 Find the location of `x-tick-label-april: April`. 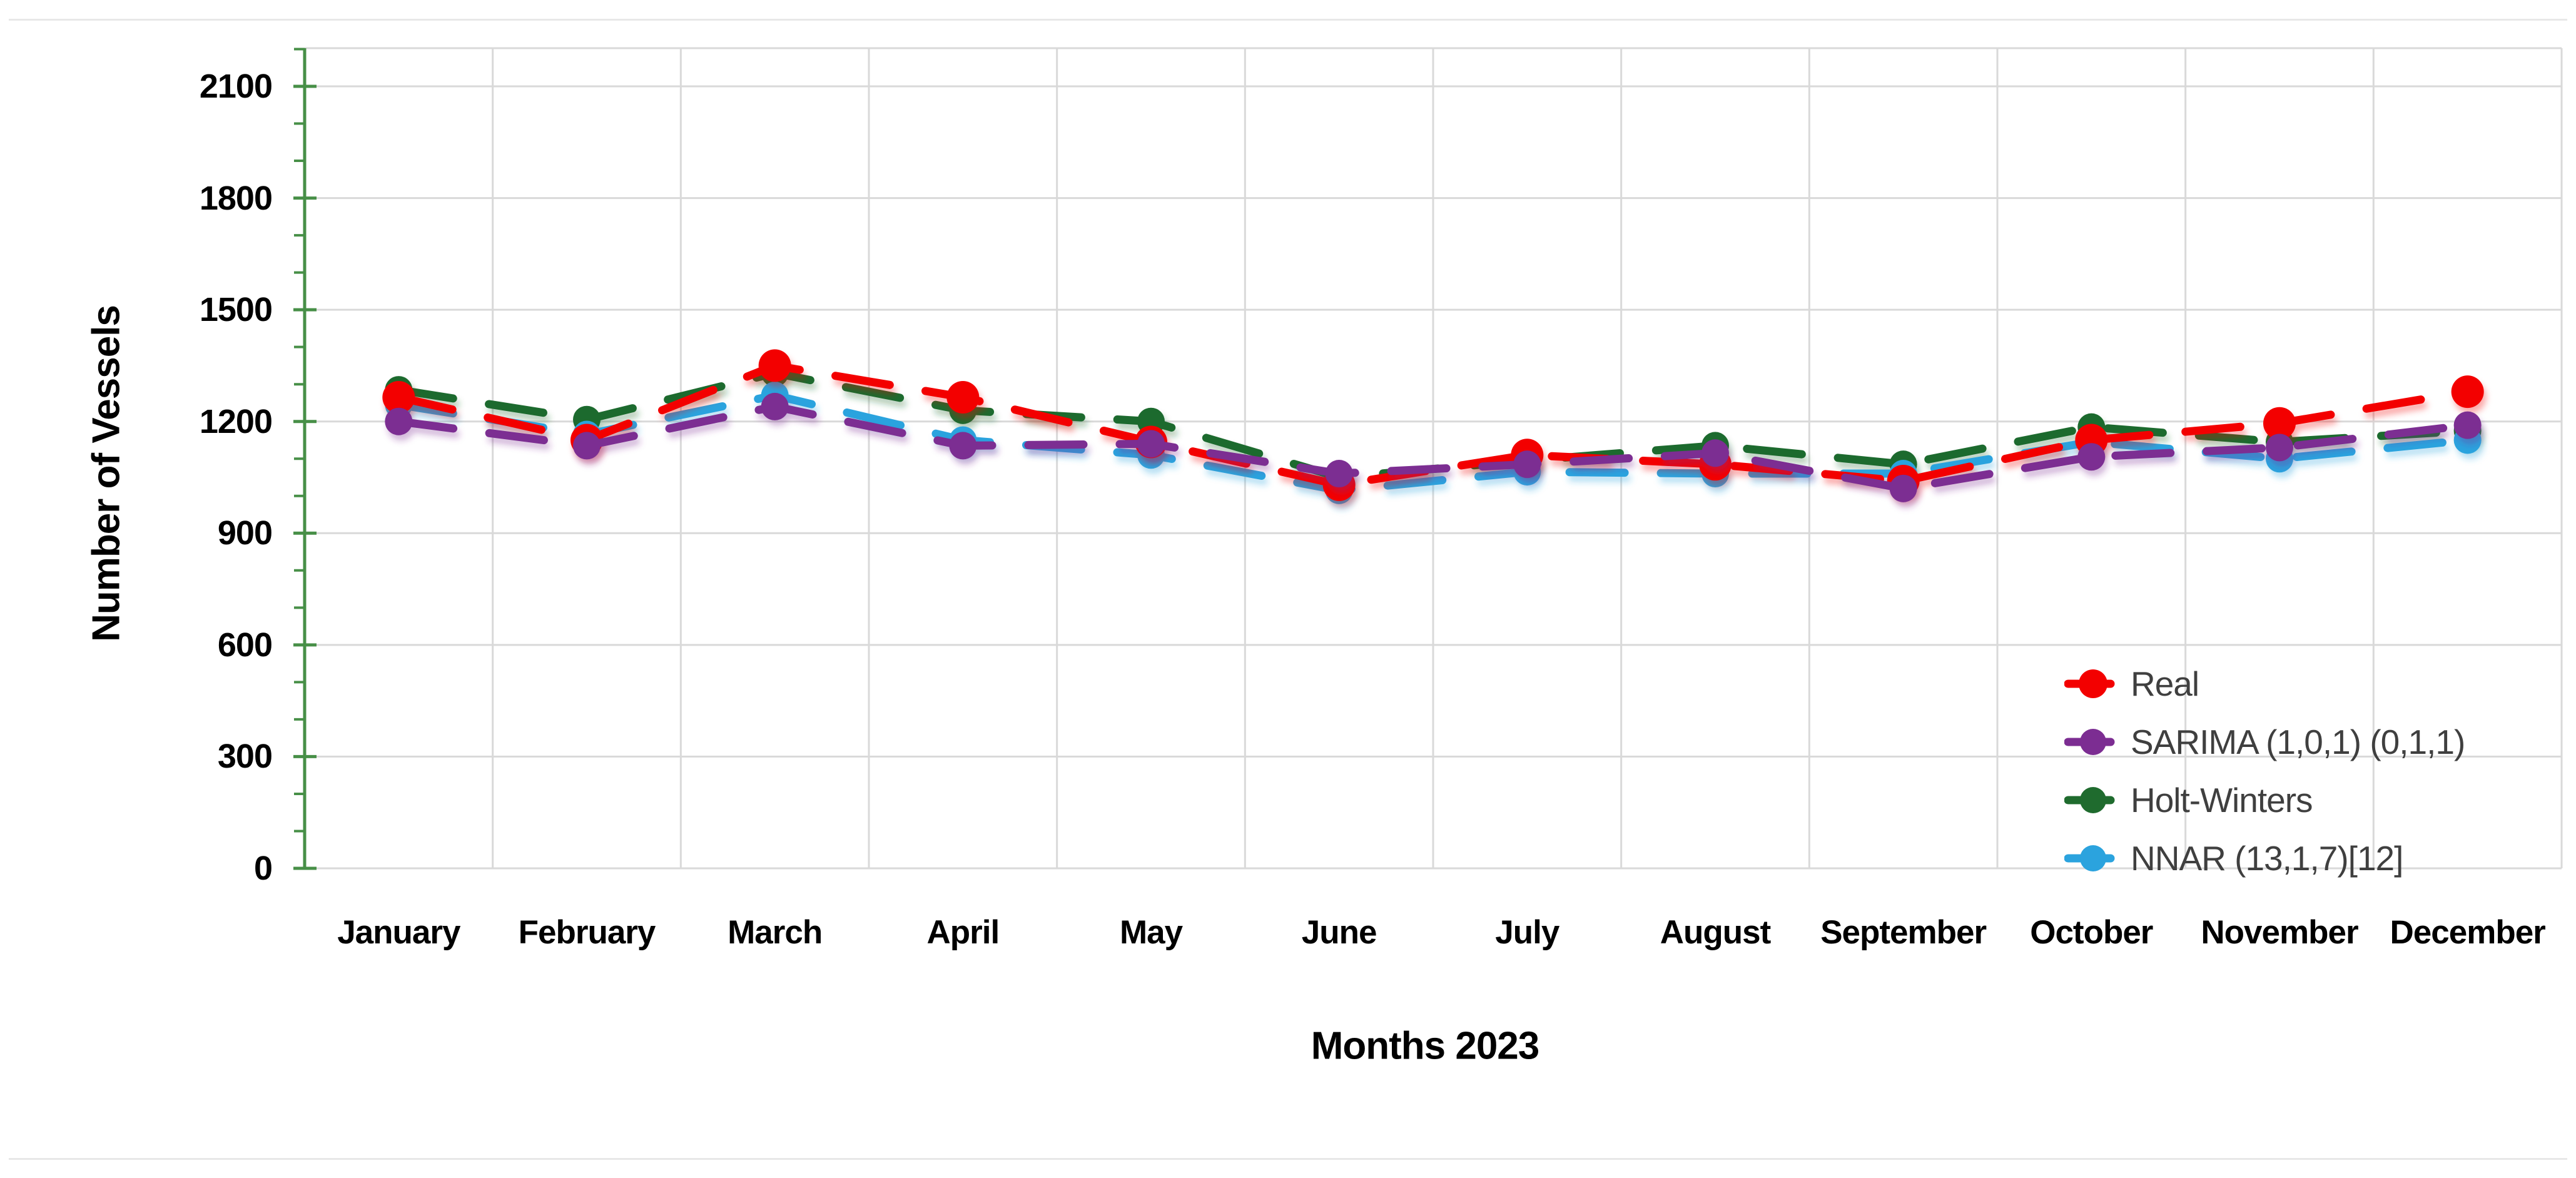

x-tick-label-april: April is located at coordinates (963, 932).